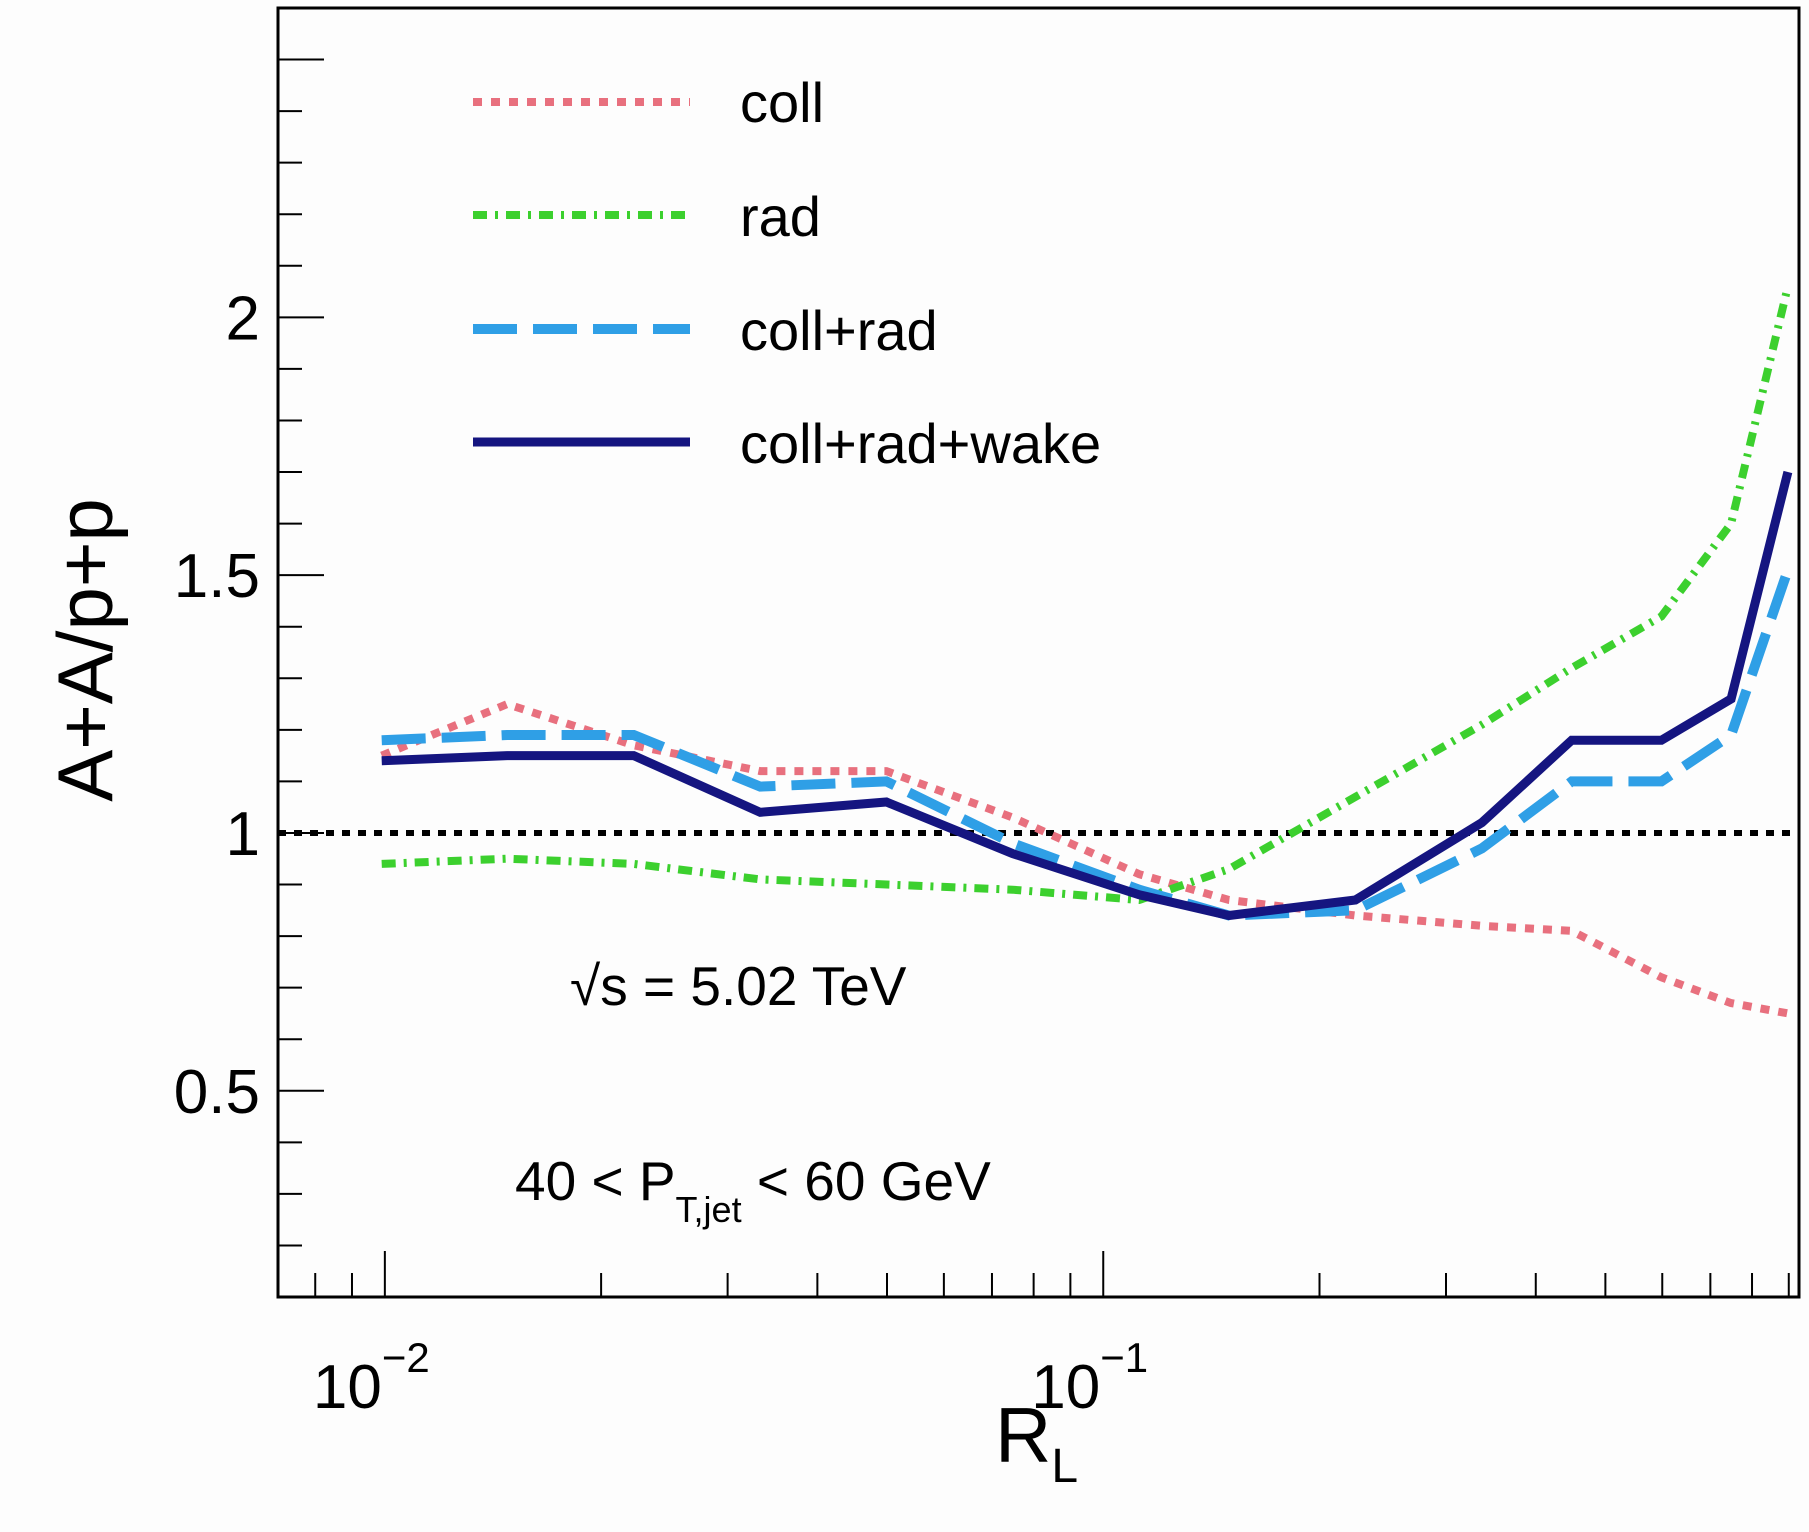 This screenshot has width=1809, height=1532. What do you see at coordinates (780, 216) in the screenshot?
I see `legend-label-rad: rad` at bounding box center [780, 216].